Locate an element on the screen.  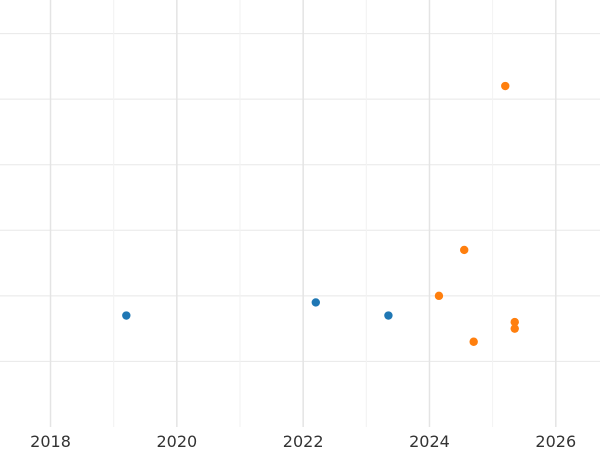
x-axis-ticks: 2018 2020 2022 2024 2026 is located at coordinates (303, 441).